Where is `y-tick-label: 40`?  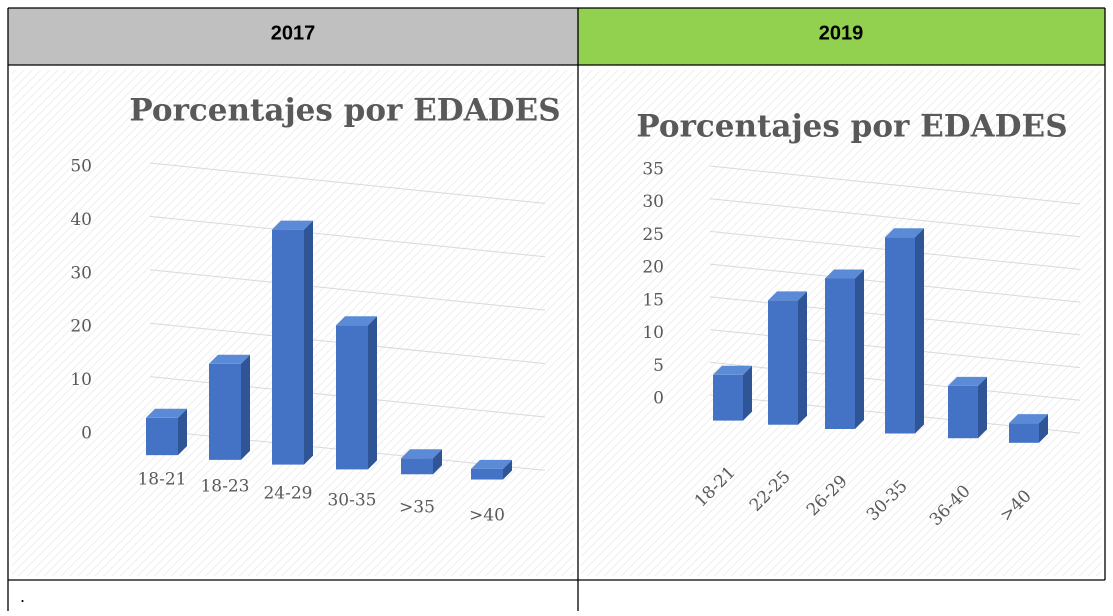
y-tick-label: 40 is located at coordinates (81, 220).